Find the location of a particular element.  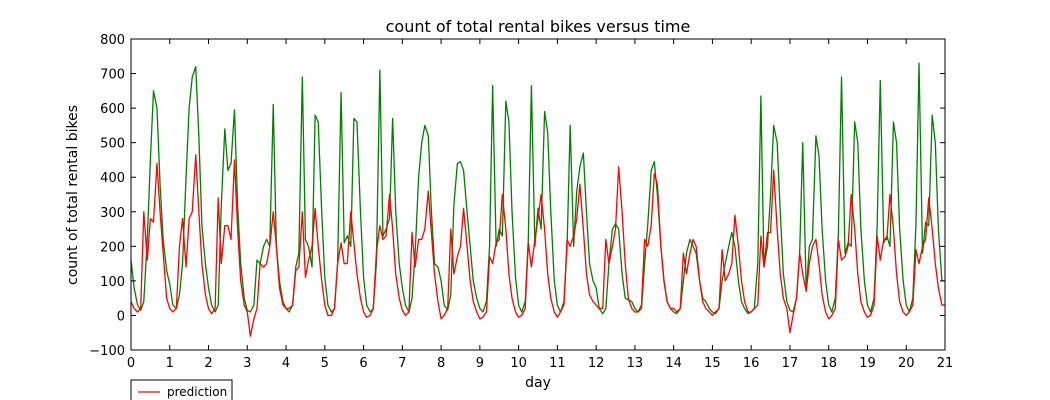

y-tick-label: 800 is located at coordinates (112, 40).